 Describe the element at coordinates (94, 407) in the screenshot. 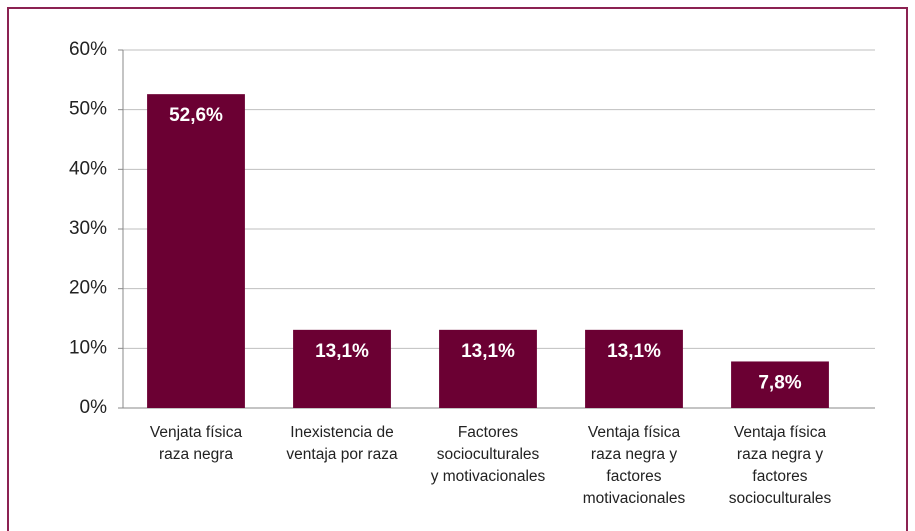

I see `y-tick-label: 0%` at that location.